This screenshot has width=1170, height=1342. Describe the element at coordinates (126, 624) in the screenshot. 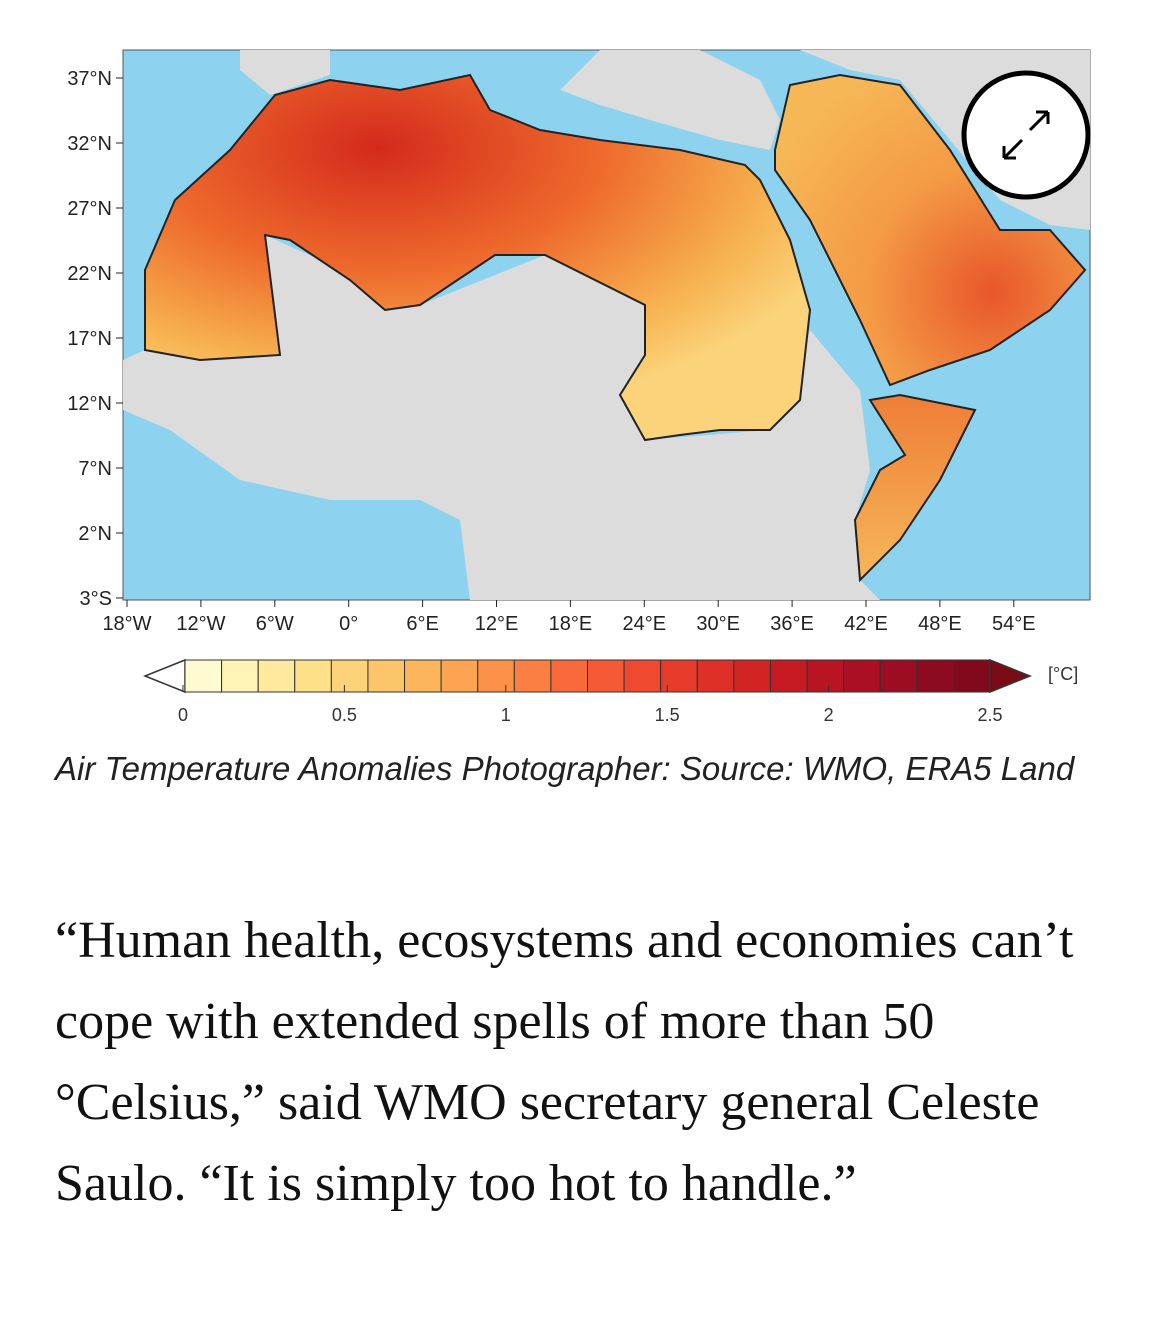

I see `lon-label: 18°W` at that location.